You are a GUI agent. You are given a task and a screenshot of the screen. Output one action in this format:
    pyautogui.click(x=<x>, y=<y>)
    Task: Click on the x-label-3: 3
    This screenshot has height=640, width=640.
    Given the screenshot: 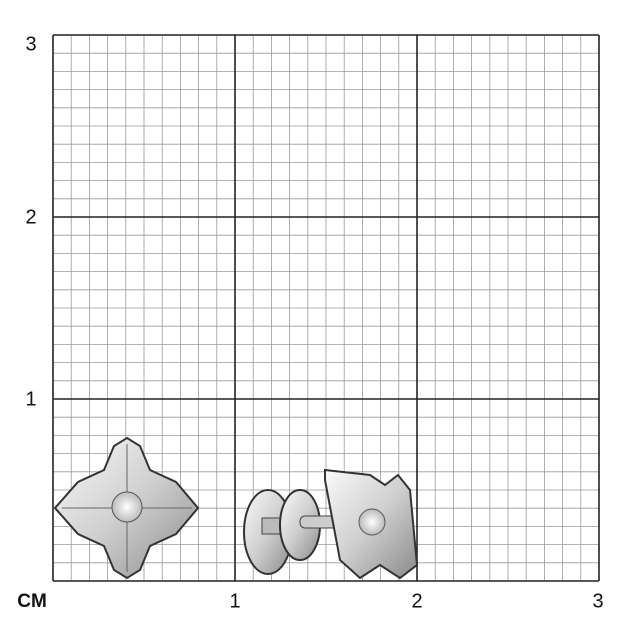 What is the action you would take?
    pyautogui.click(x=598, y=601)
    